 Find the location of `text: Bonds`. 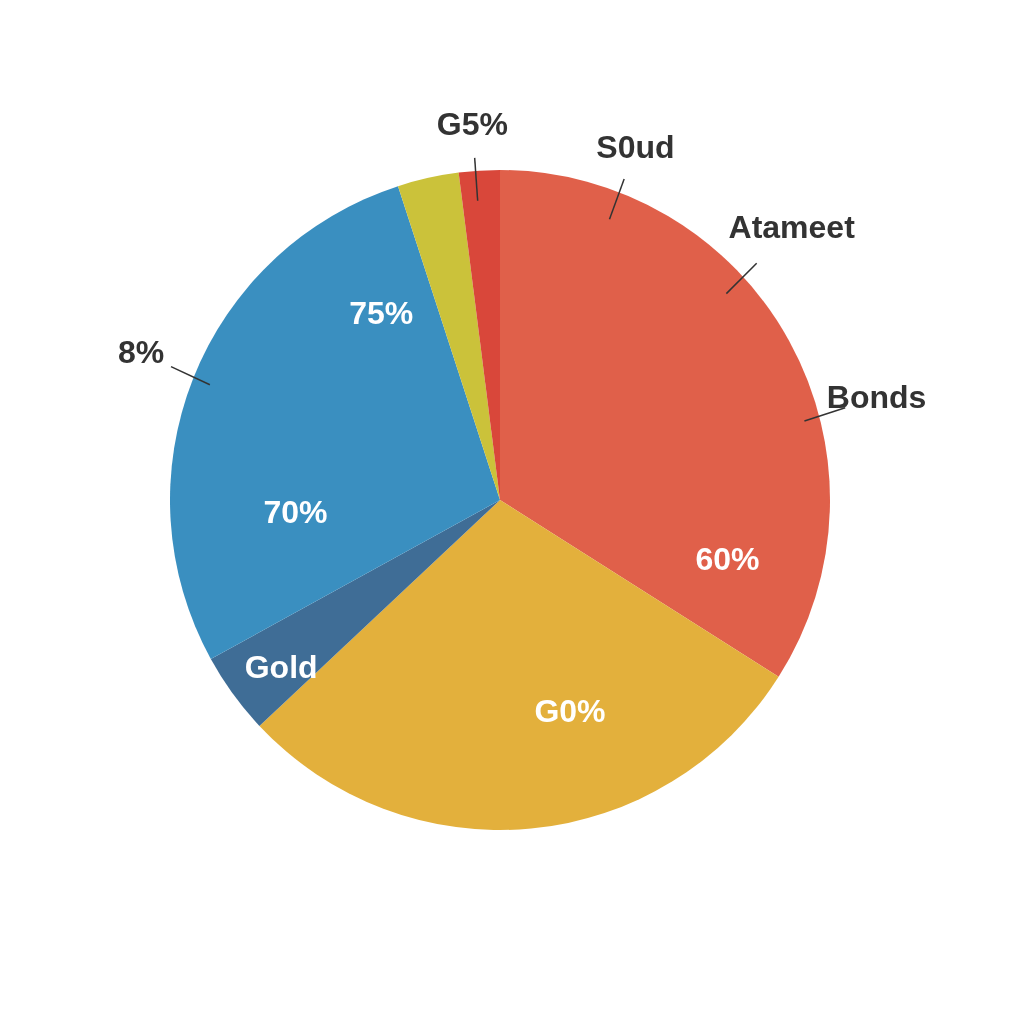

text: Bonds is located at coordinates (876, 396).